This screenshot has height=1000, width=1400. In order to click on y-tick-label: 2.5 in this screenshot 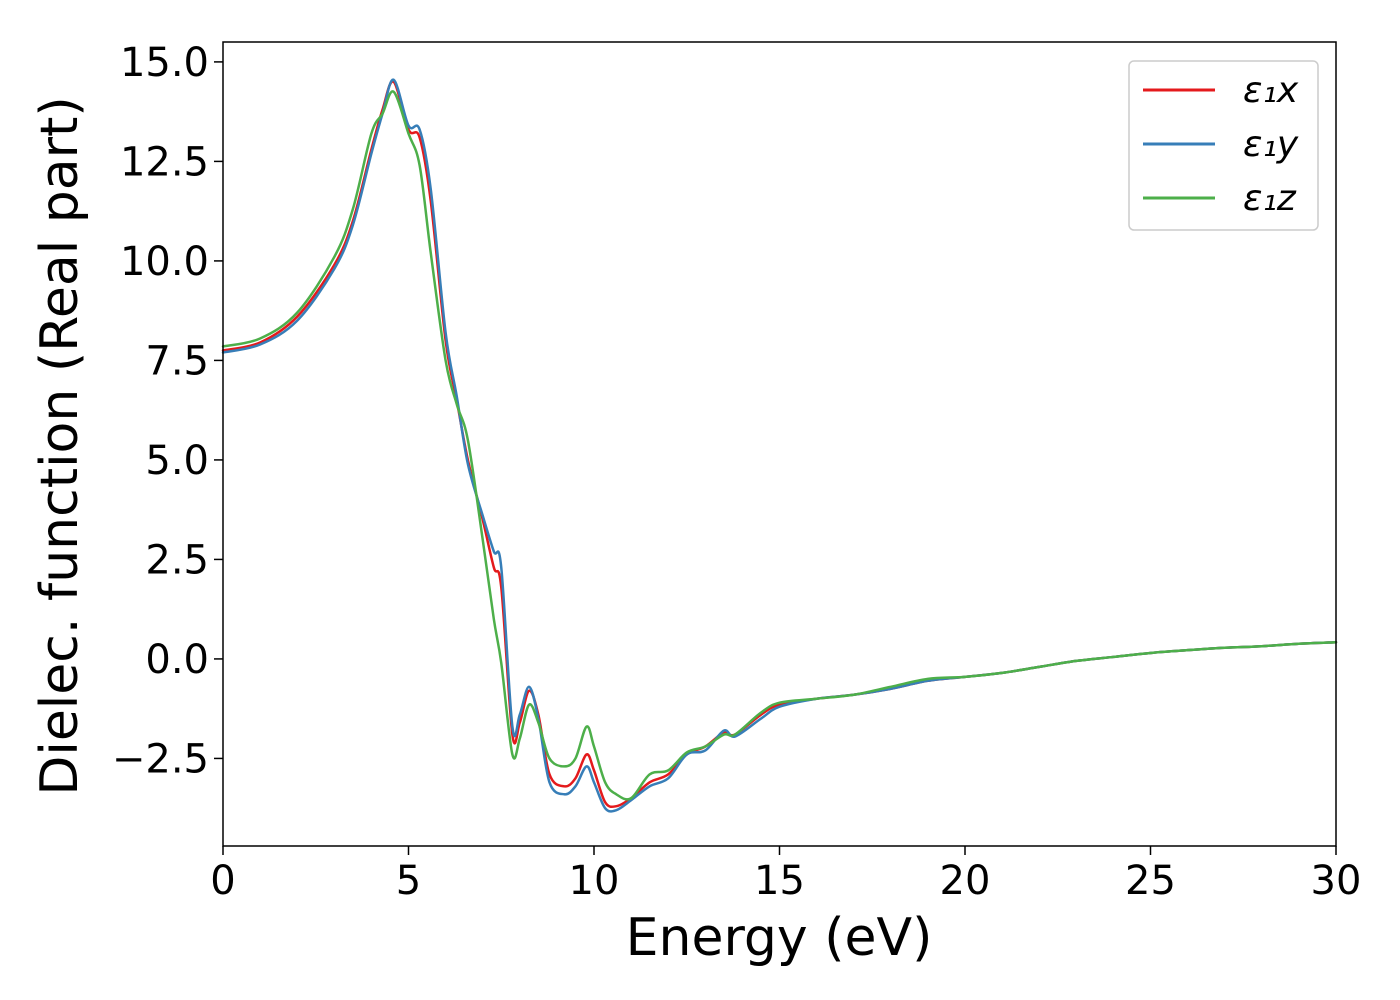, I will do `click(177, 560)`.